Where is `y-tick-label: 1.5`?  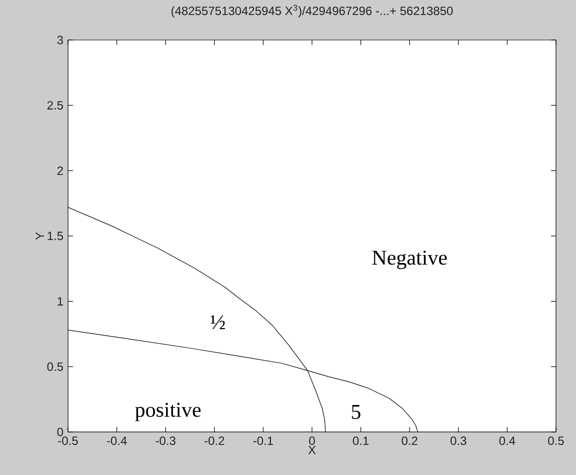 y-tick-label: 1.5 is located at coordinates (55, 236).